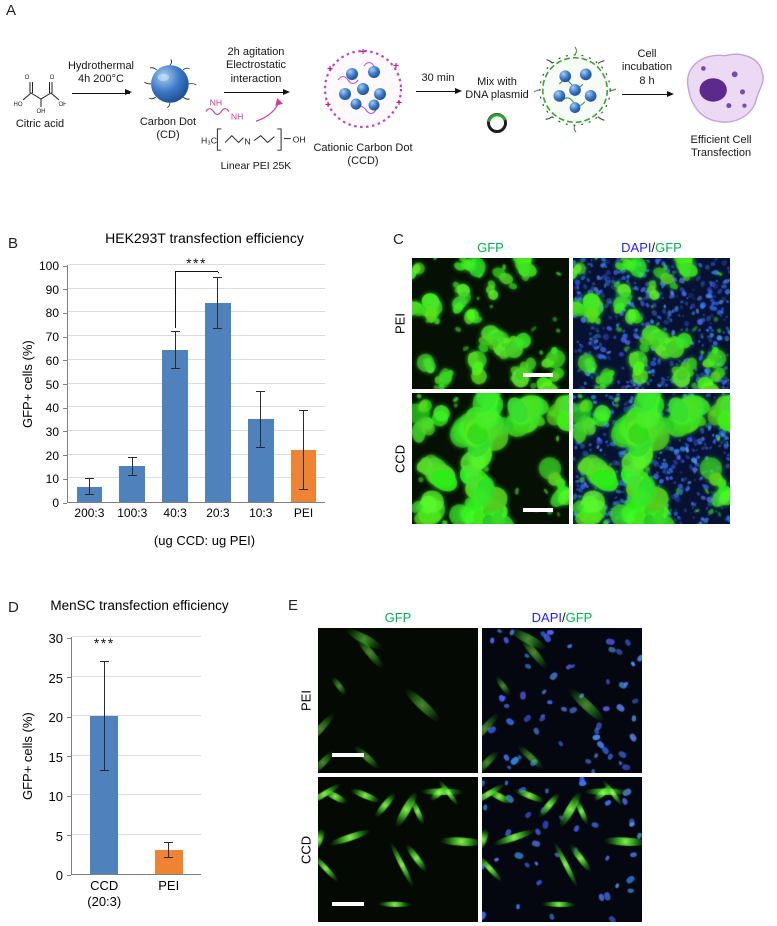 Image resolution: width=777 pixels, height=926 pixels. Describe the element at coordinates (40, 124) in the screenshot. I see `citric-acid-label: Citric acid` at that location.